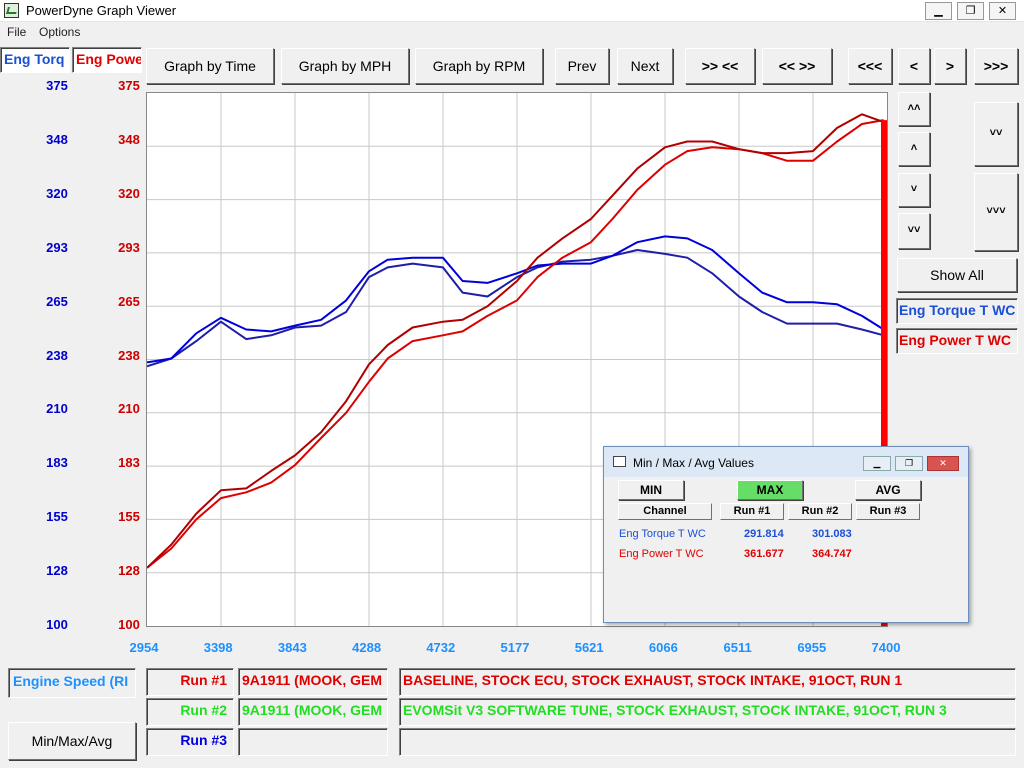 This screenshot has width=1024, height=768. Describe the element at coordinates (72, 683) in the screenshot. I see `x-axis-channel-select: Engine Speed (RI` at that location.